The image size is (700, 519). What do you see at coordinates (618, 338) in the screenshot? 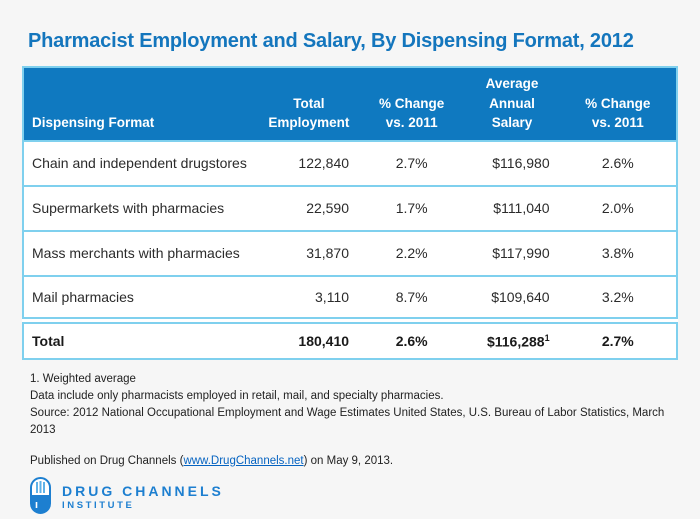
I see `cell-total-salary-change: 2.7%` at bounding box center [618, 338].